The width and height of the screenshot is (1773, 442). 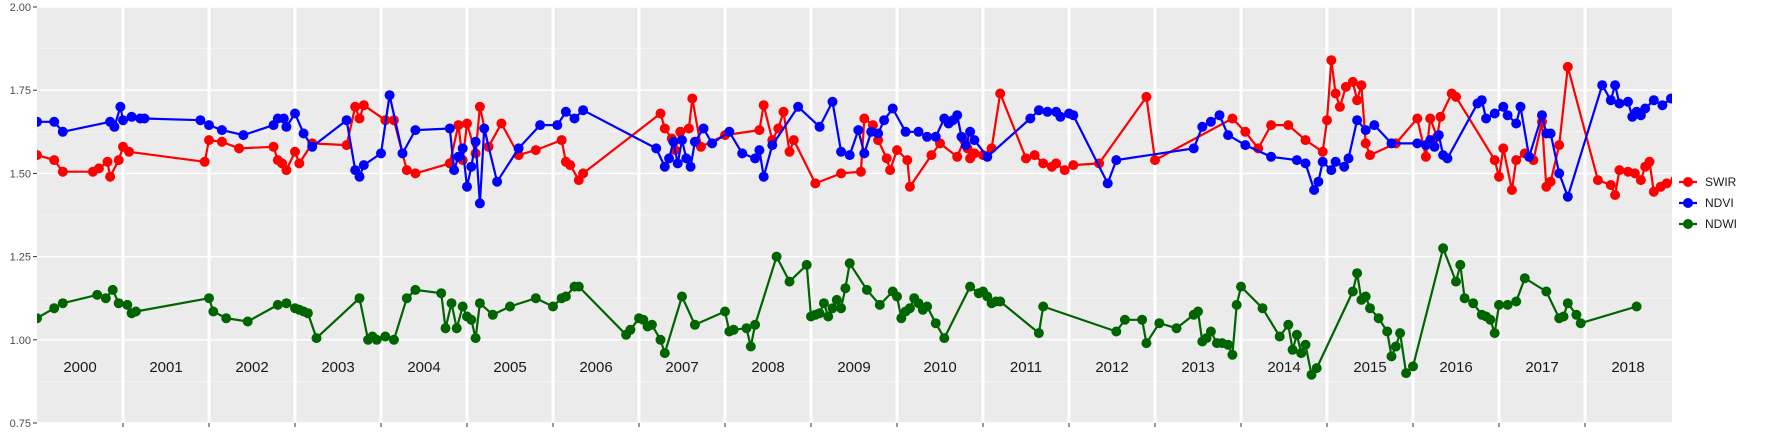 What do you see at coordinates (1706, 203) in the screenshot?
I see `legend-item-ndvi: NDVI` at bounding box center [1706, 203].